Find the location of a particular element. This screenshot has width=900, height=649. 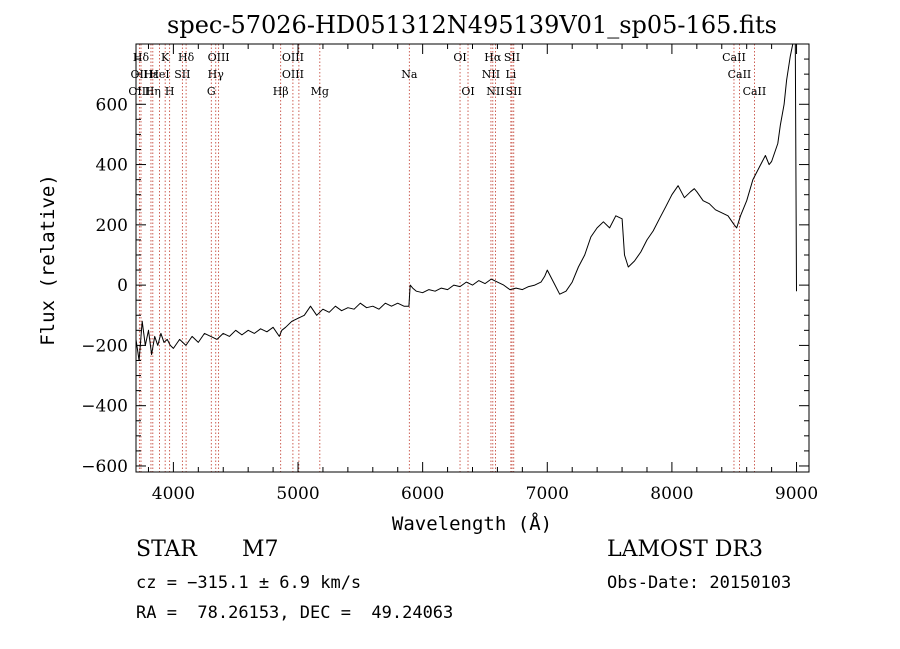

y-axis-label: Flux (relative) is located at coordinates (48, 260).